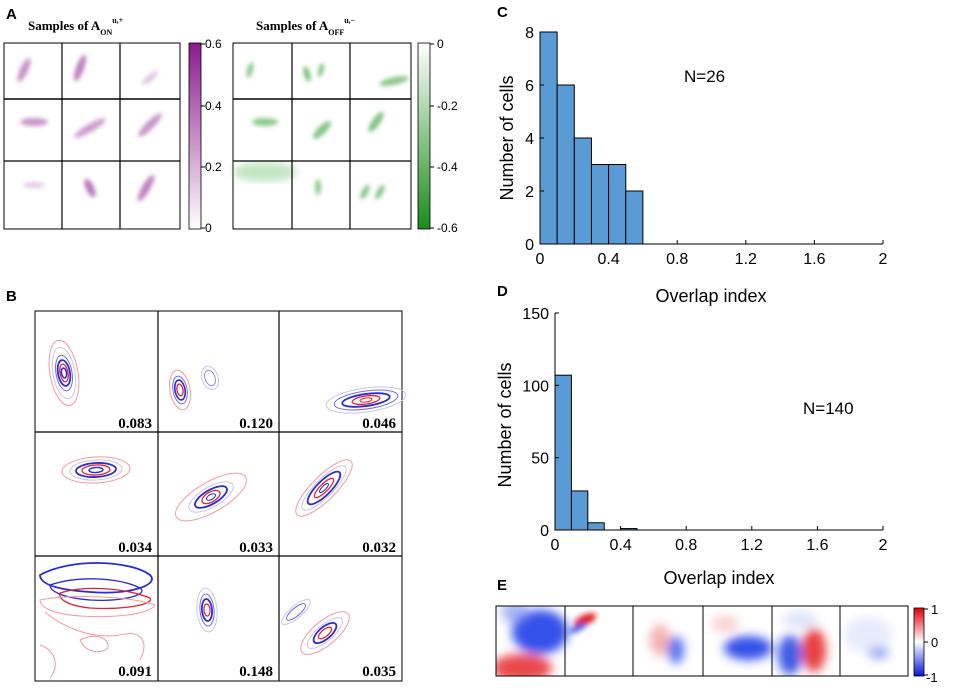 The image size is (957, 690). Describe the element at coordinates (828, 408) in the screenshot. I see `n-annotation: N=140` at that location.